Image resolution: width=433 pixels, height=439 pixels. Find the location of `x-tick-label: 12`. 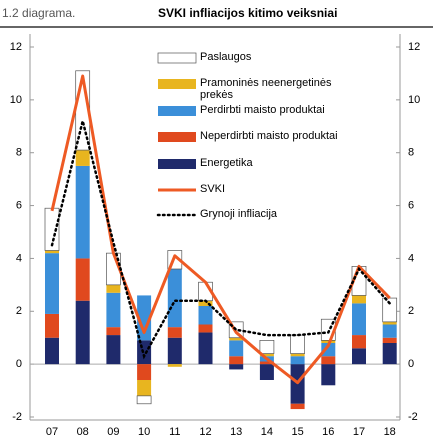

x-tick-label: 12 is located at coordinates (205, 432).